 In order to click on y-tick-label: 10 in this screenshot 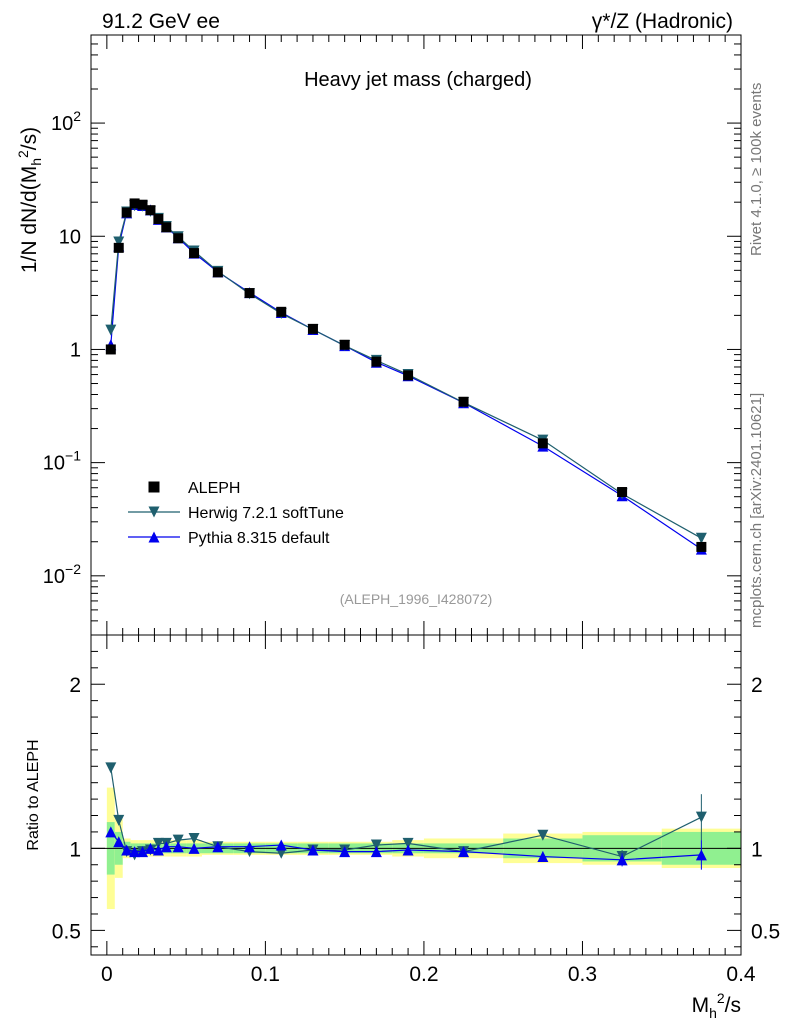, I will do `click(70, 237)`.